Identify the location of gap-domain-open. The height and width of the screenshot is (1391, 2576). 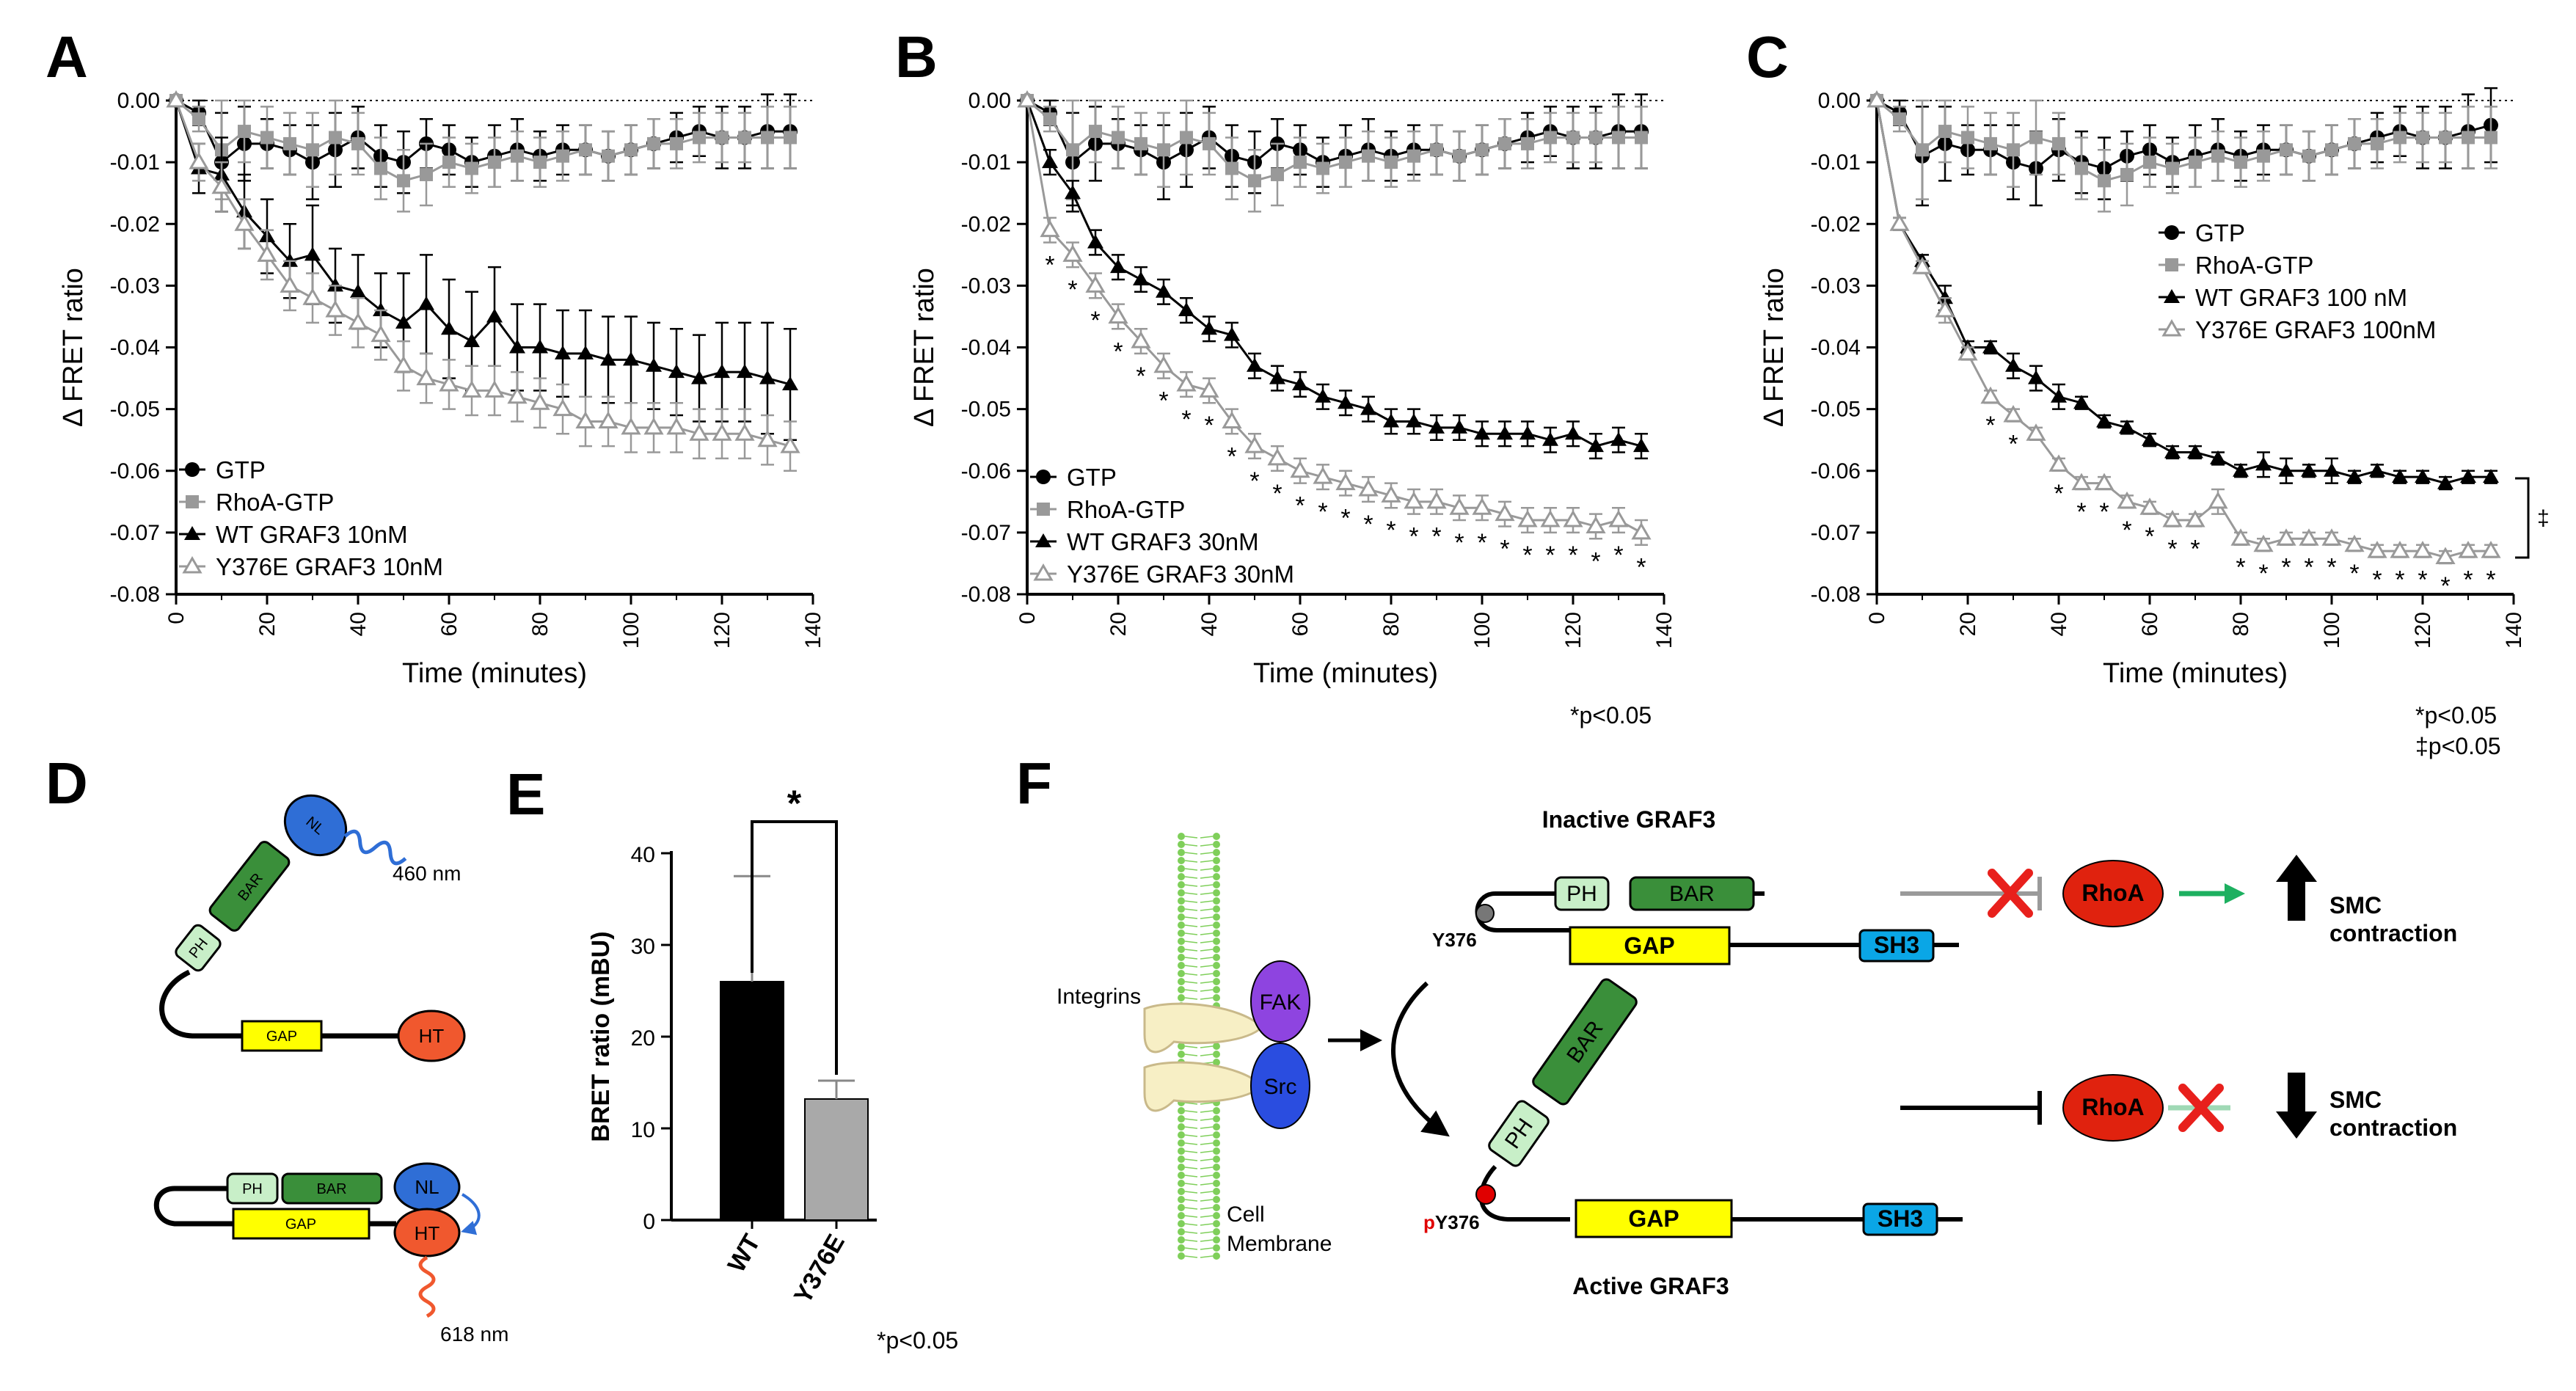
(282, 1036).